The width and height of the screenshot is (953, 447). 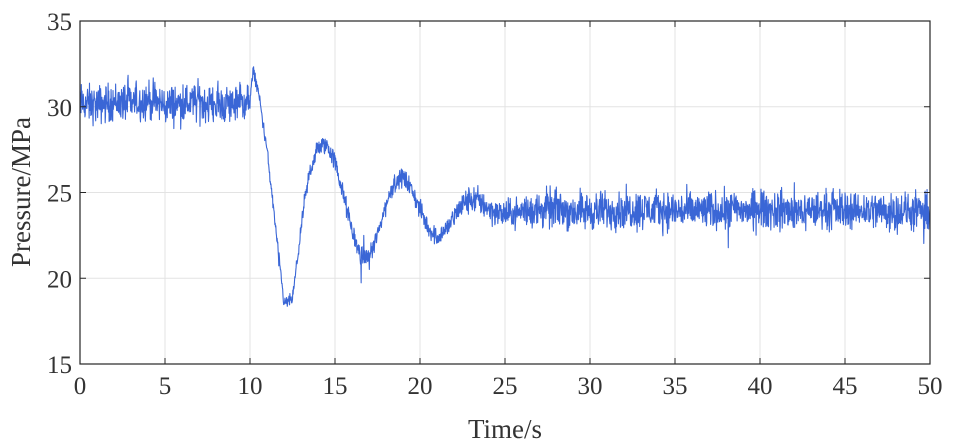 I want to click on y-axis-label: Pressure/MPa, so click(x=21, y=192).